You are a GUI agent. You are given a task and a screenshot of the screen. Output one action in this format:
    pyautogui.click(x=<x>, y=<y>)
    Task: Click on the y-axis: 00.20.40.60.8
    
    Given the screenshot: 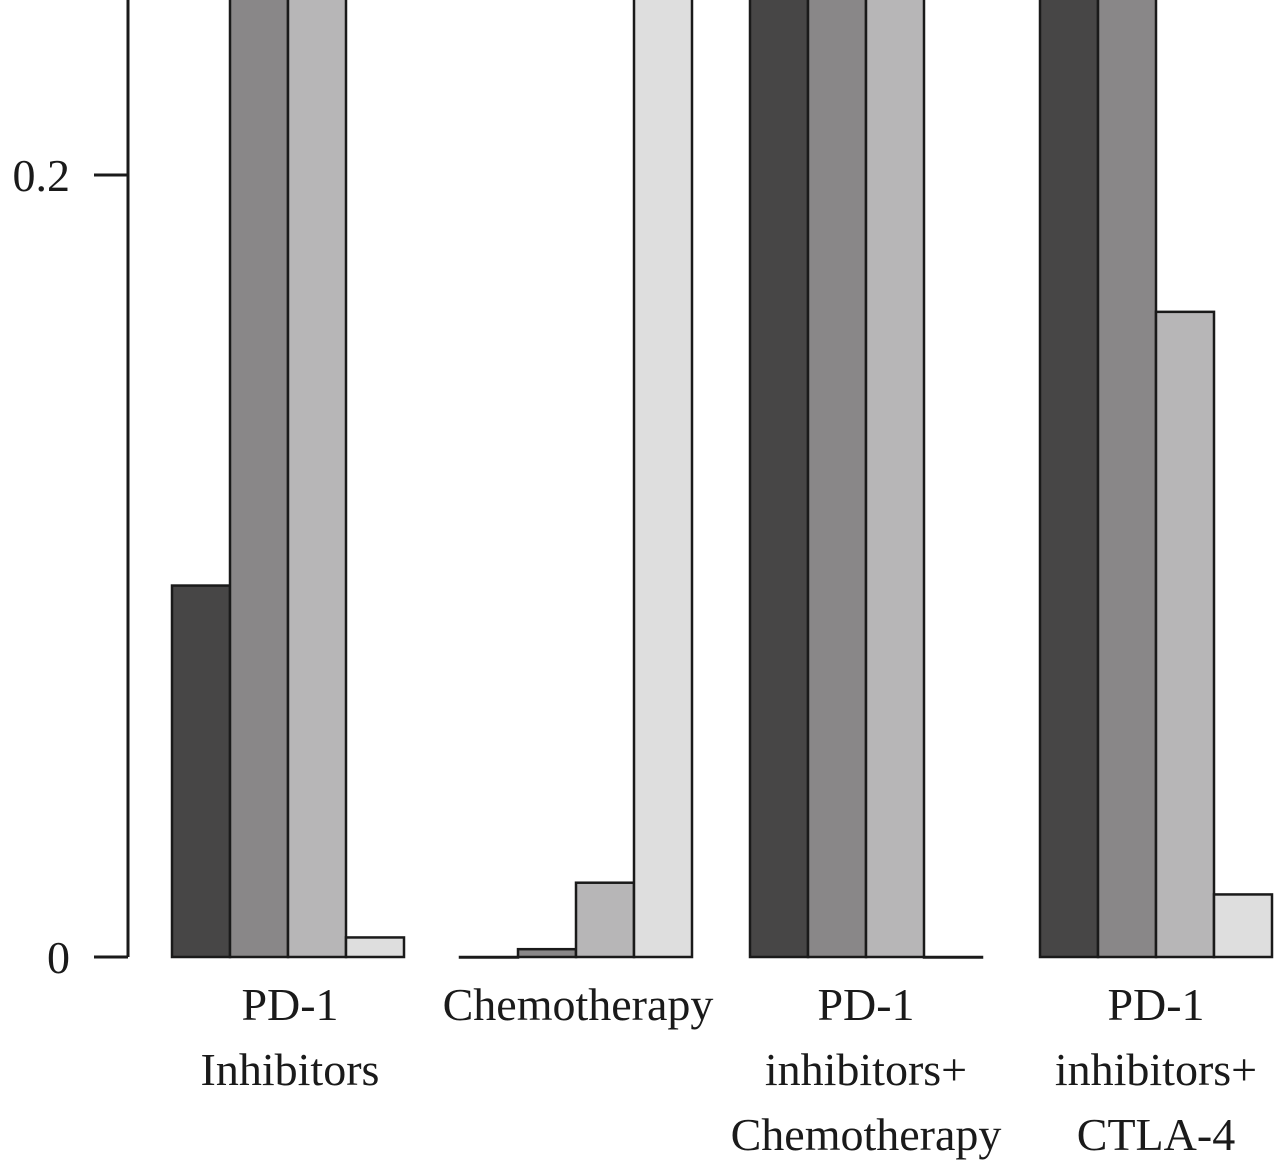 What is the action you would take?
    pyautogui.click(x=71, y=491)
    